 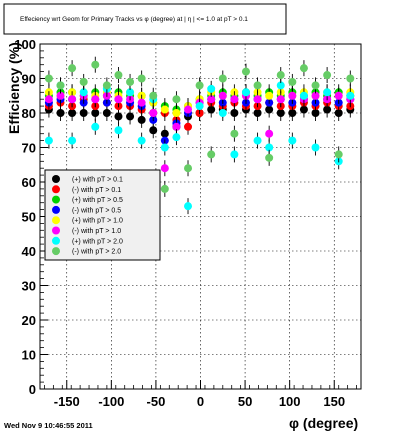 What do you see at coordinates (29, 182) in the screenshot?
I see `y-tick-label: 60` at bounding box center [29, 182].